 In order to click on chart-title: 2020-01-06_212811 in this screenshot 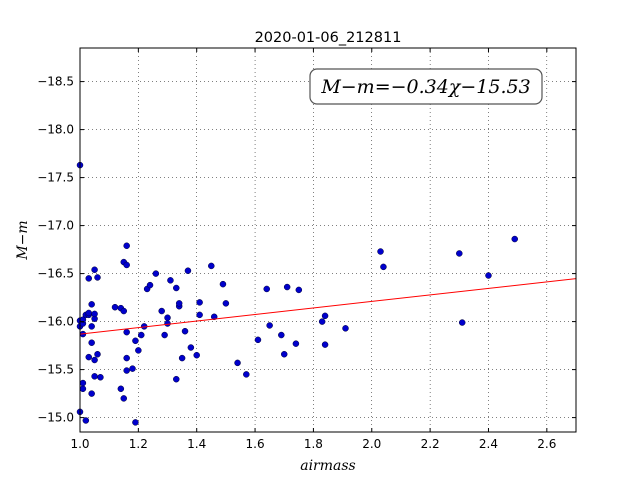, I will do `click(328, 38)`.